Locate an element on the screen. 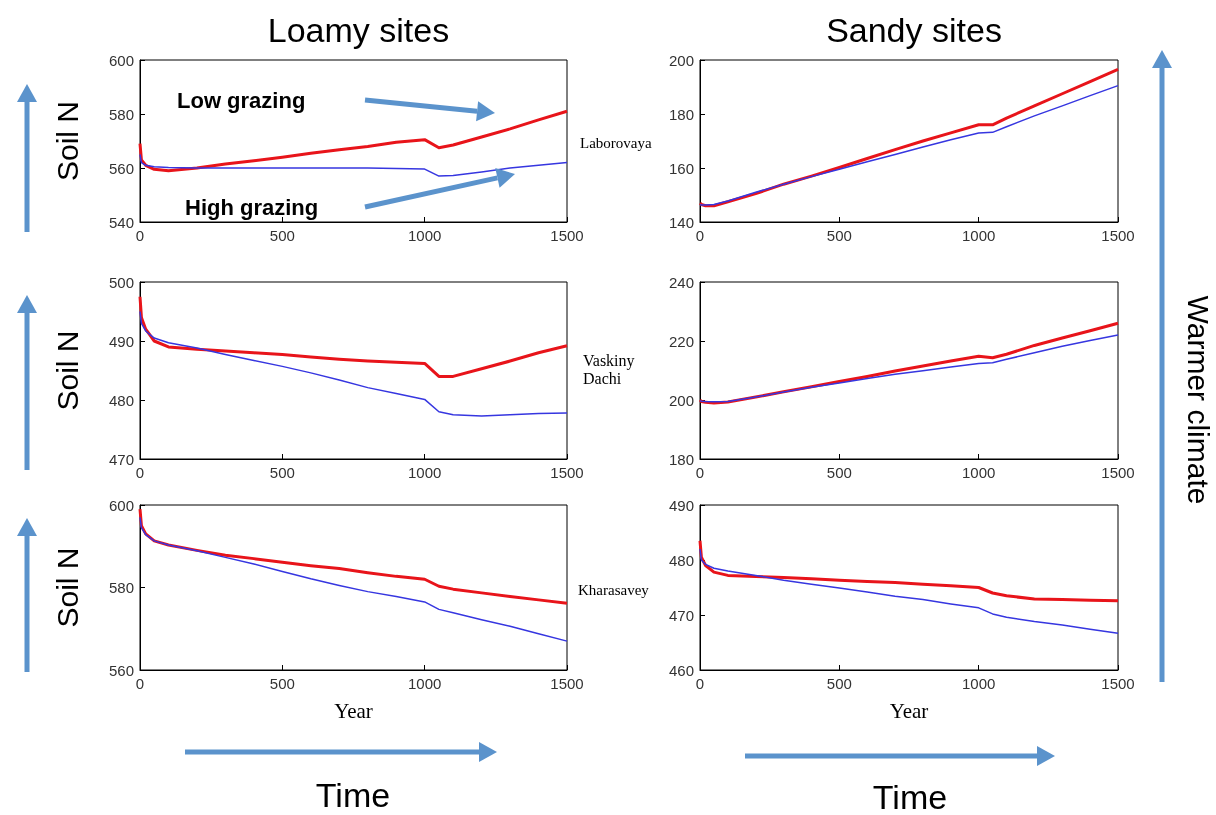 This screenshot has height=815, width=1216. y-tick-label: 240 is located at coordinates (681, 282).